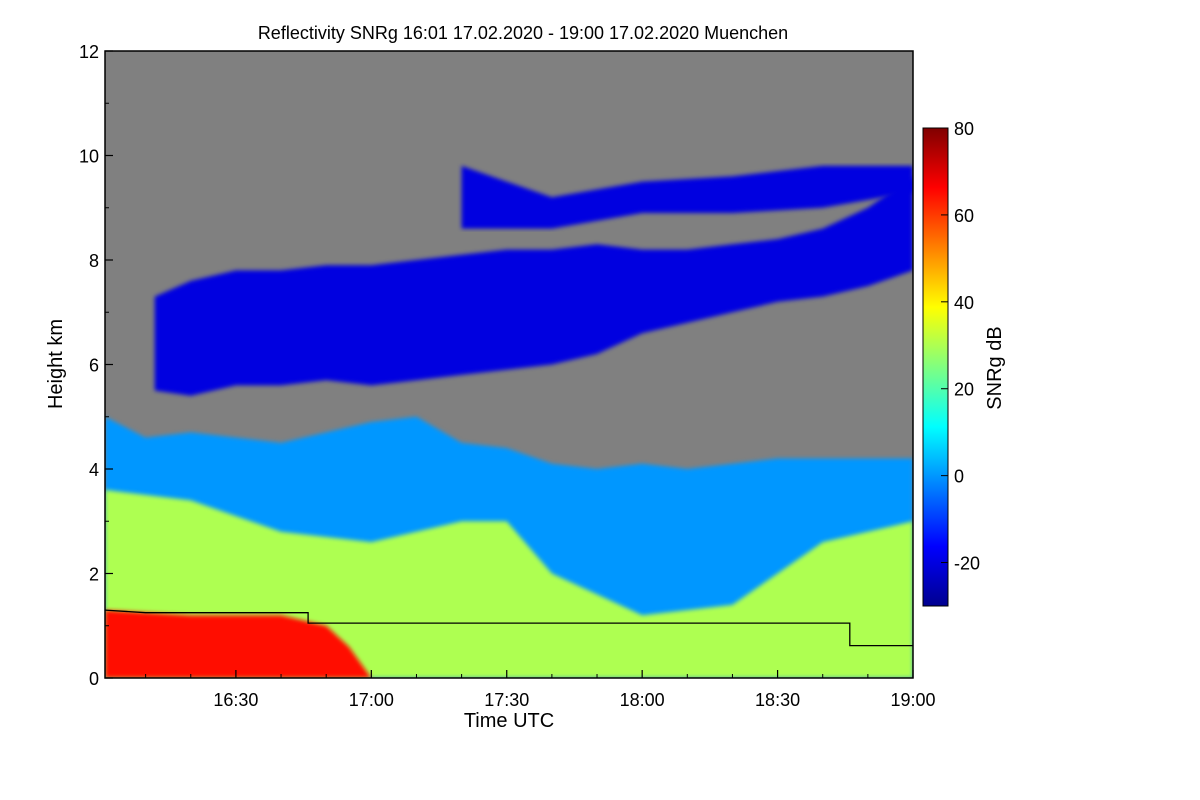 This screenshot has width=1200, height=800. What do you see at coordinates (371, 700) in the screenshot?
I see `x-tick-label: 17:00` at bounding box center [371, 700].